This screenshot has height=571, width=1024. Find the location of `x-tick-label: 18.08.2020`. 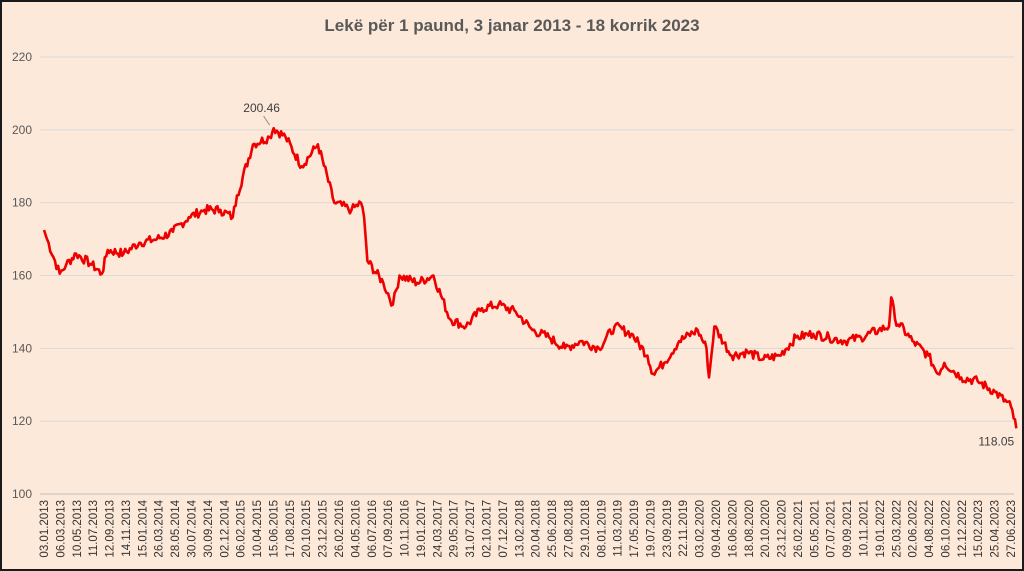

x-tick-label: 18.08.2020 is located at coordinates (750, 529).